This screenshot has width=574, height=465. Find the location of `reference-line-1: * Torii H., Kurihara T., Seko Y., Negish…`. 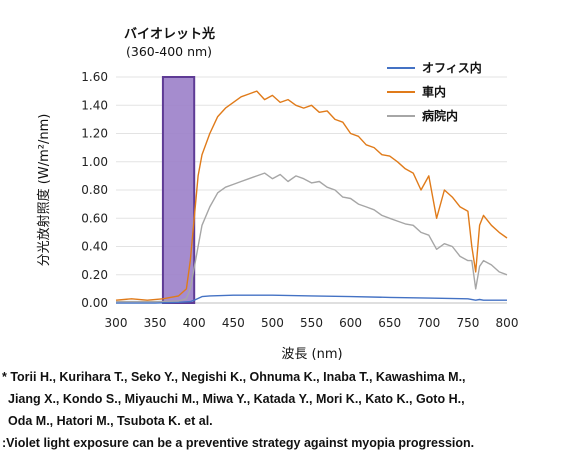

reference-line-1: * Torii H., Kurihara T., Seko Y., Negish… is located at coordinates (234, 377).